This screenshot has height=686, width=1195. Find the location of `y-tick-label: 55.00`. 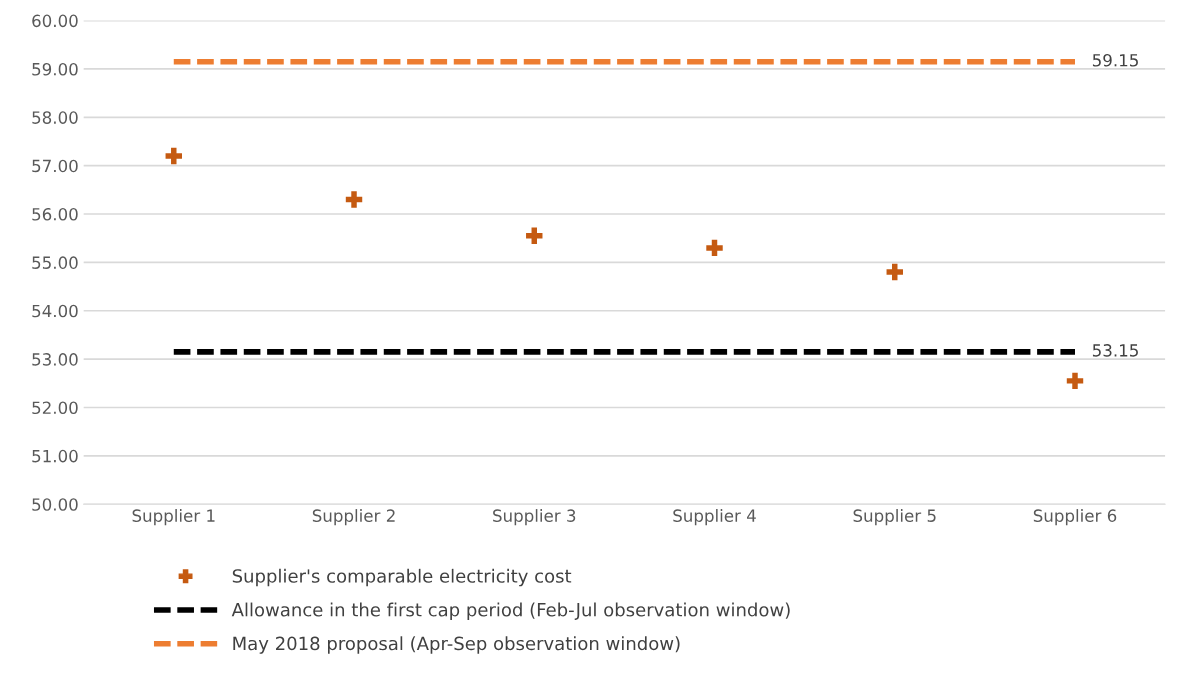

y-tick-label: 55.00 is located at coordinates (55, 262).